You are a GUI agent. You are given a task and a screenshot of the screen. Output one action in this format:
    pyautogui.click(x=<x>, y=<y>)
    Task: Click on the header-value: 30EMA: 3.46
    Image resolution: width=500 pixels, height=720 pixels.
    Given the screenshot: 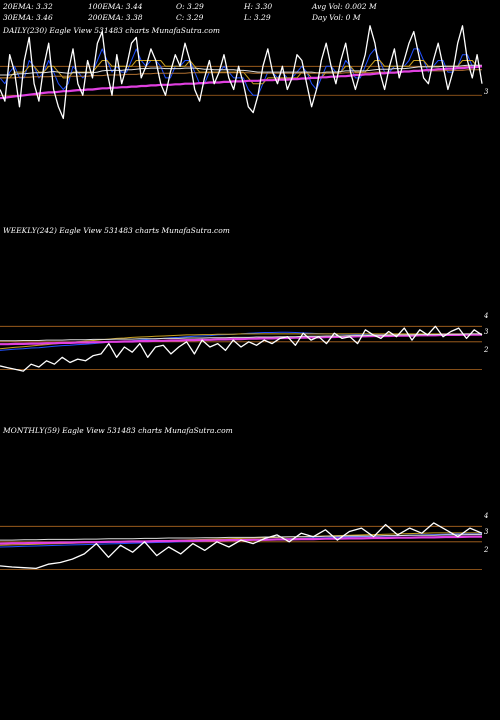 What is the action you would take?
    pyautogui.click(x=28, y=17)
    